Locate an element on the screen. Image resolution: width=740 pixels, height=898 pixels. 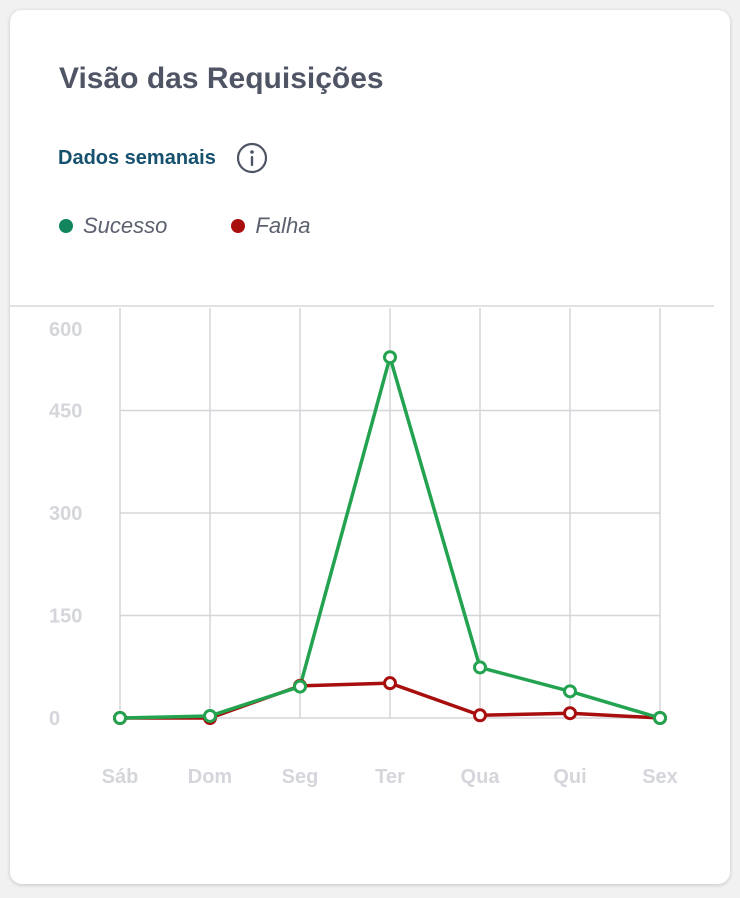
legend-item-sucesso: Sucesso is located at coordinates (113, 226).